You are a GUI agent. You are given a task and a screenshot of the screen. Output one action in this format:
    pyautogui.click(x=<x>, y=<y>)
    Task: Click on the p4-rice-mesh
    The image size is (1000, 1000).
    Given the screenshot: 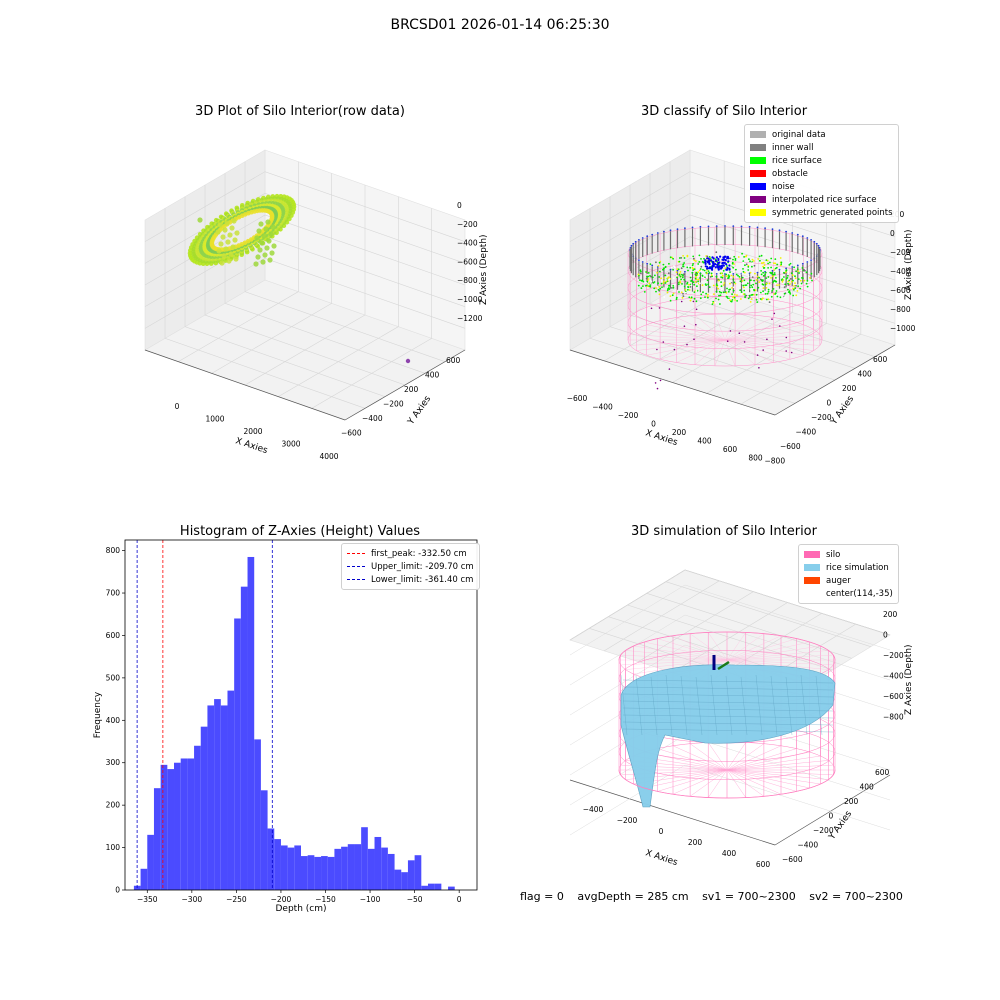 What is the action you would take?
    pyautogui.click(x=728, y=695)
    